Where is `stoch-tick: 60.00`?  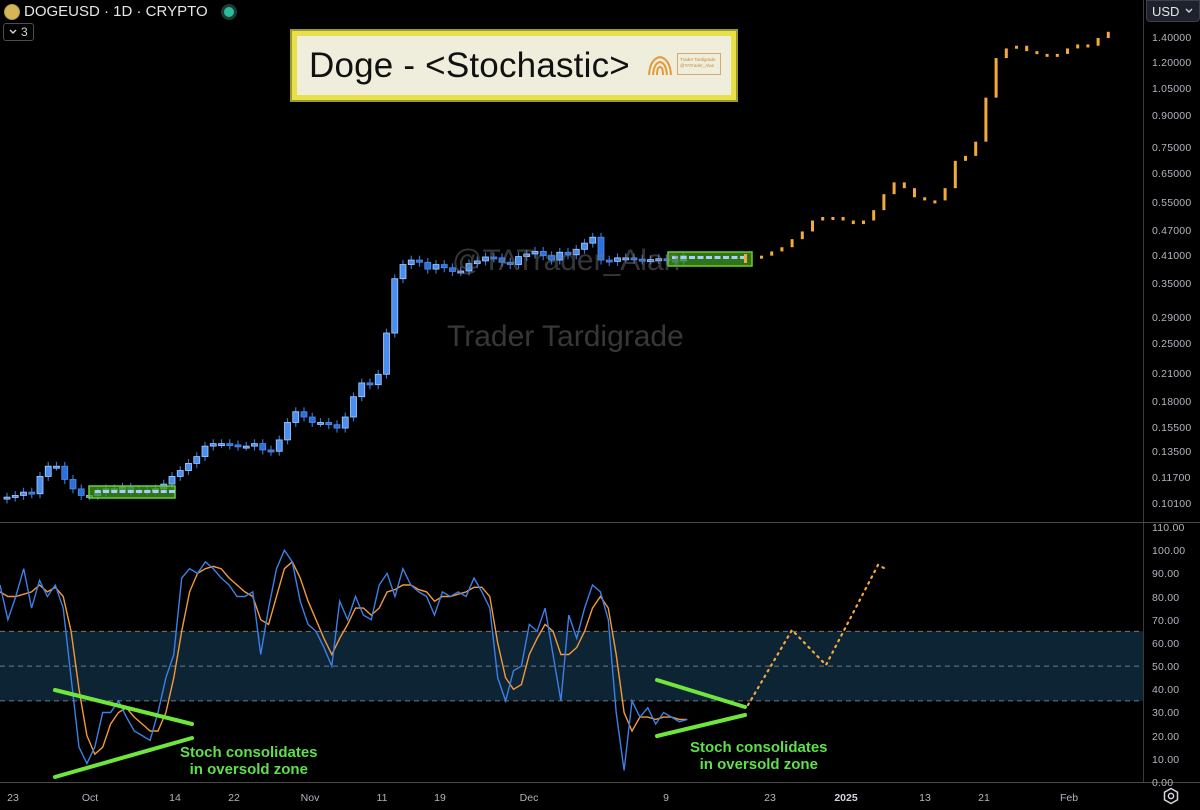
stoch-tick: 60.00 is located at coordinates (1166, 643).